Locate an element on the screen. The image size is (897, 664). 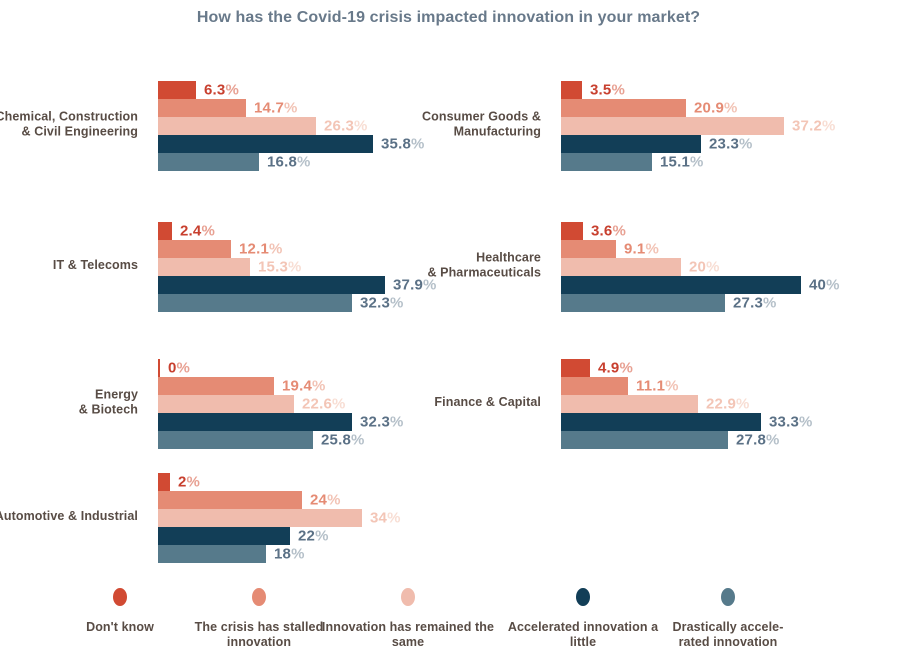
bar-value-label: 23.3% is located at coordinates (731, 144).